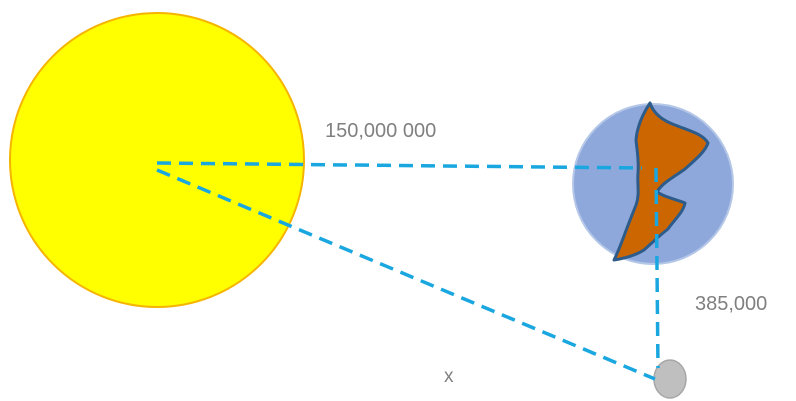 This screenshot has height=401, width=796. I want to click on earth-moon-line, so click(657, 268).